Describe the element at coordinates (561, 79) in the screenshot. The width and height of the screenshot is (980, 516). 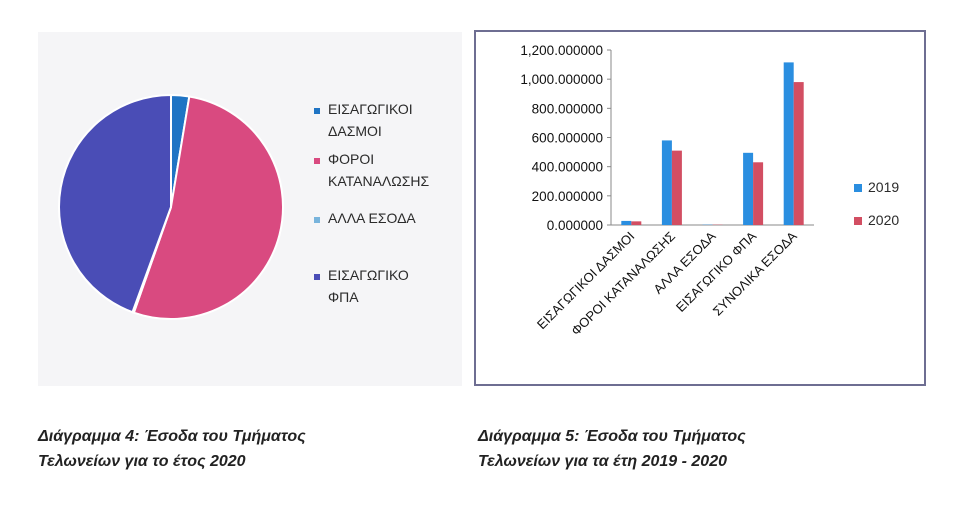
I see `y-tick-label: 1,000.000000` at that location.